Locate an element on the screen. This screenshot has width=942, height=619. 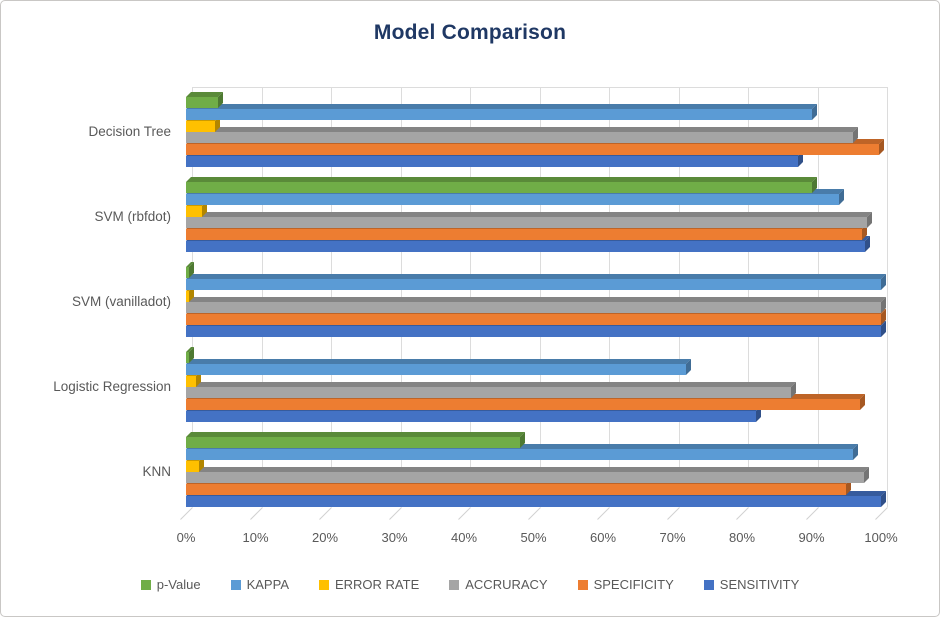
bar-error-rate-svm-rbfdot is located at coordinates (196, 208).